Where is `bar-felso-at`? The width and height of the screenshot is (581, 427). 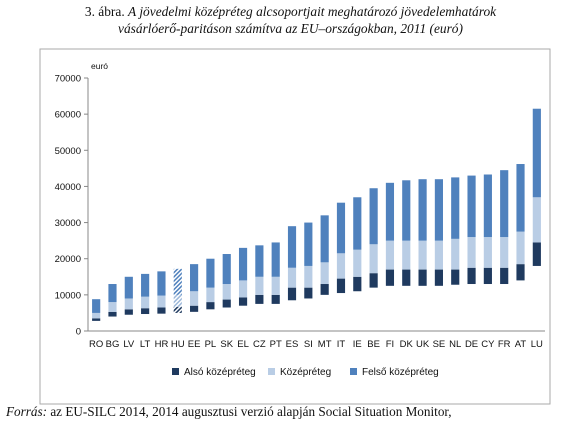
bar-felso-at is located at coordinates (520, 198).